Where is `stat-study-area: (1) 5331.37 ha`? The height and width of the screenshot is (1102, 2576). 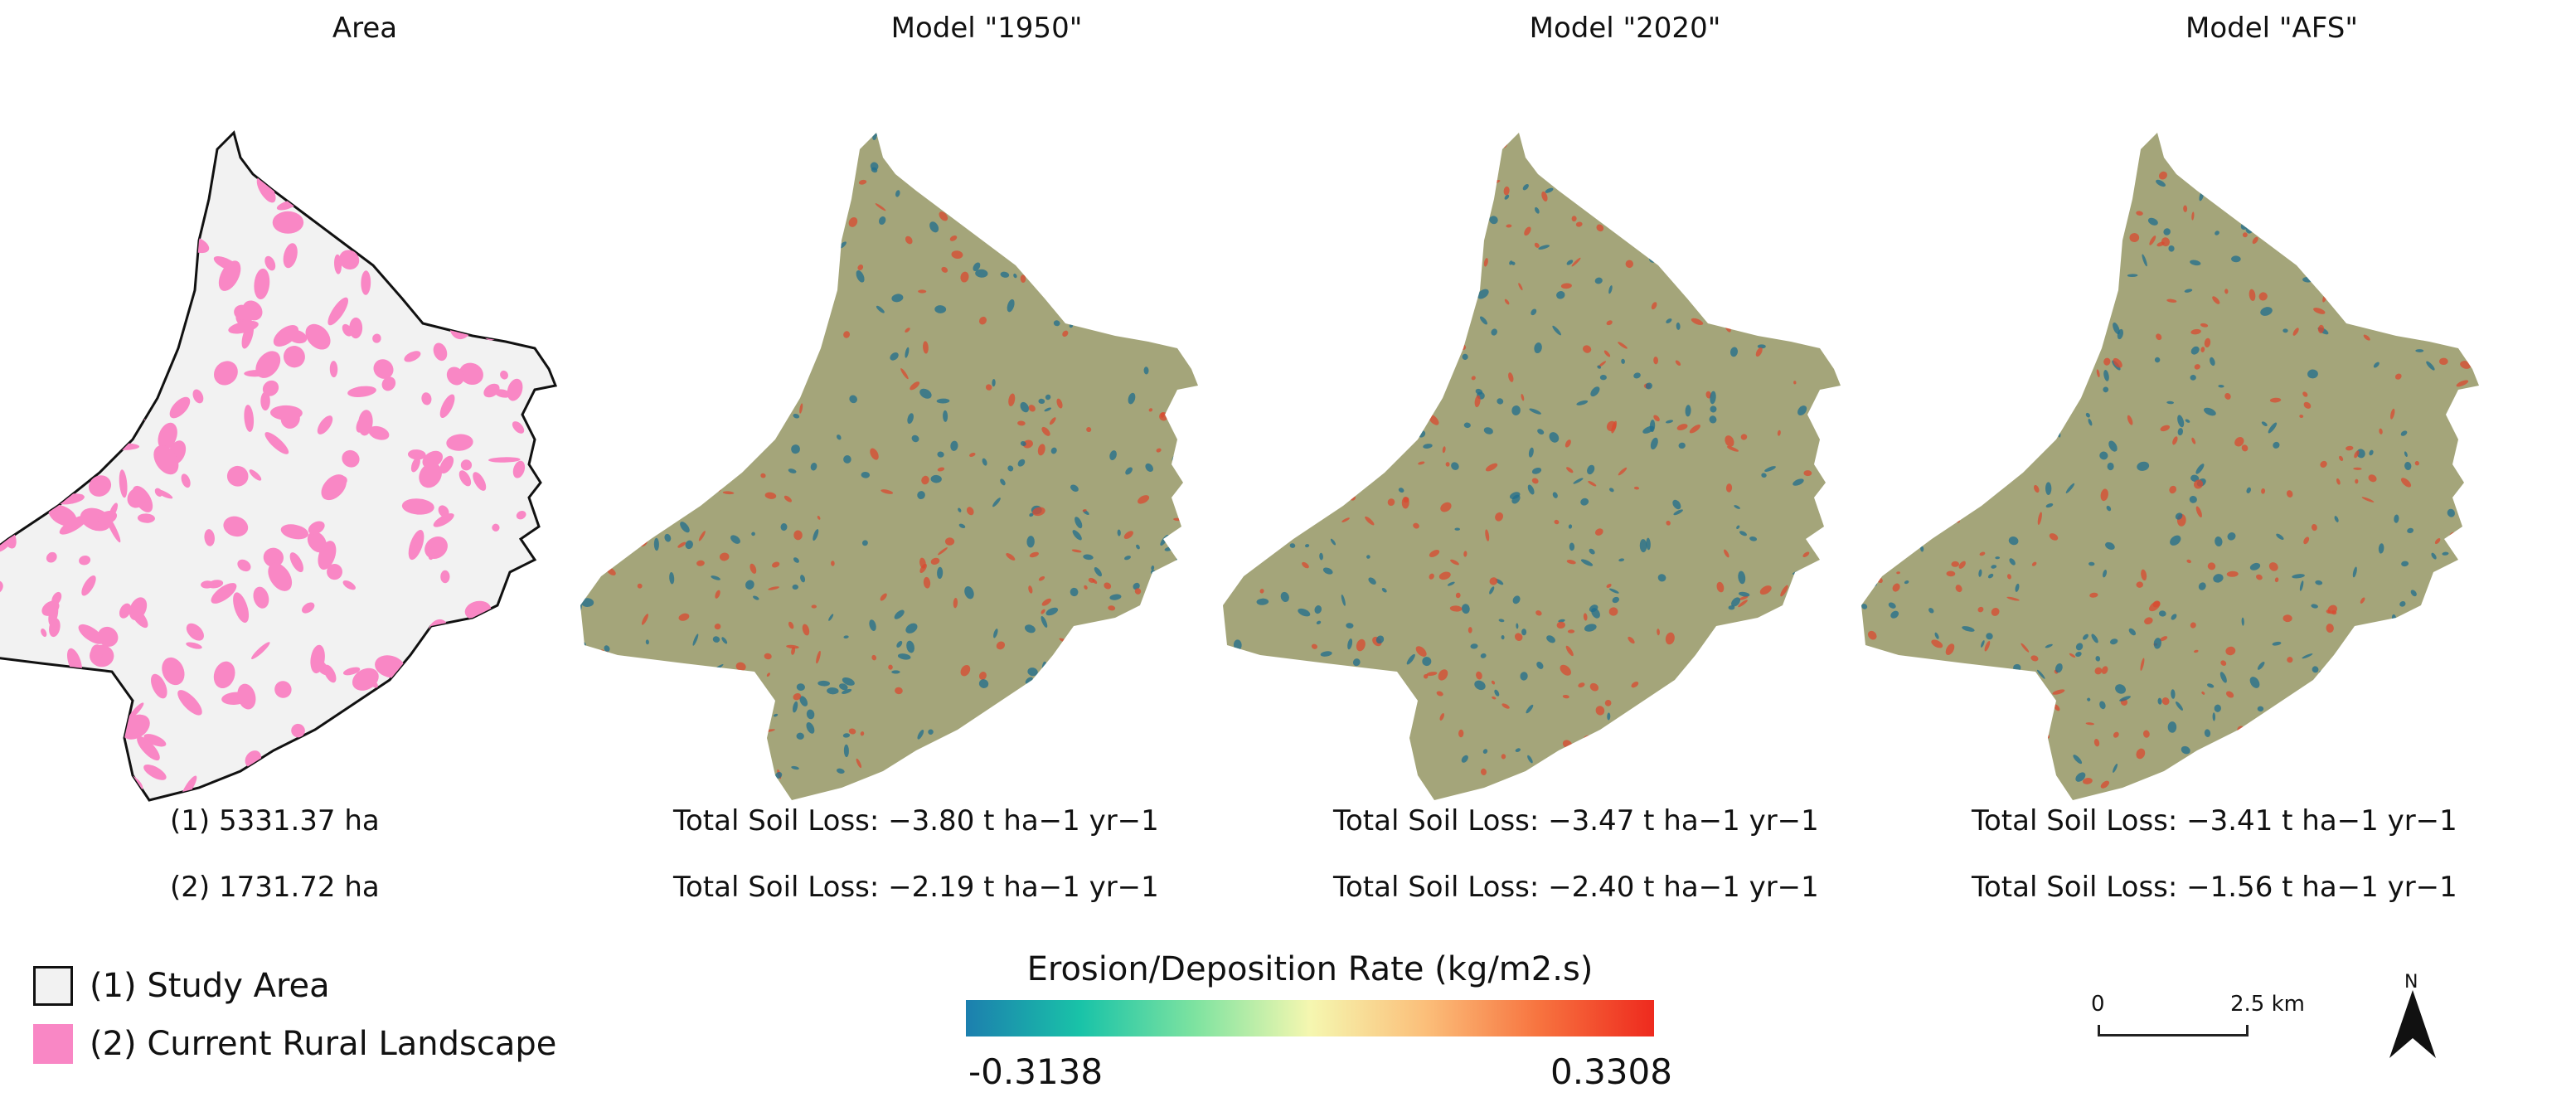 stat-study-area: (1) 5331.37 ha is located at coordinates (275, 820).